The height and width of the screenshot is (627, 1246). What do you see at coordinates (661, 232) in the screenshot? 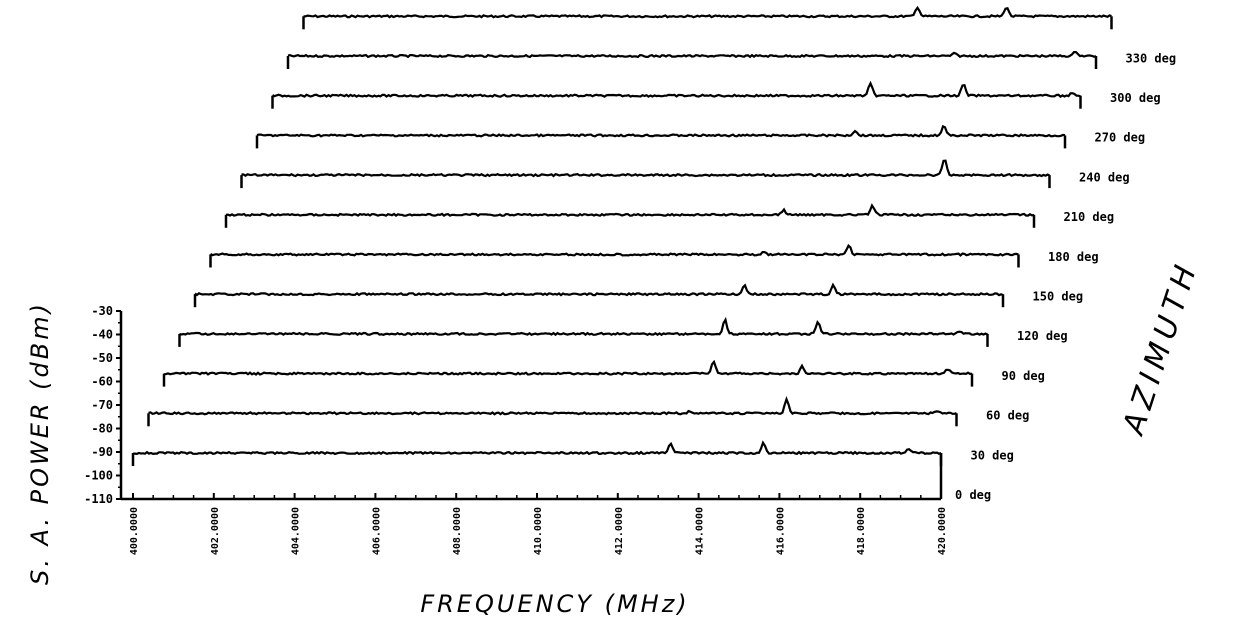
I see `trace-180-deg: 180 deg` at bounding box center [661, 232].